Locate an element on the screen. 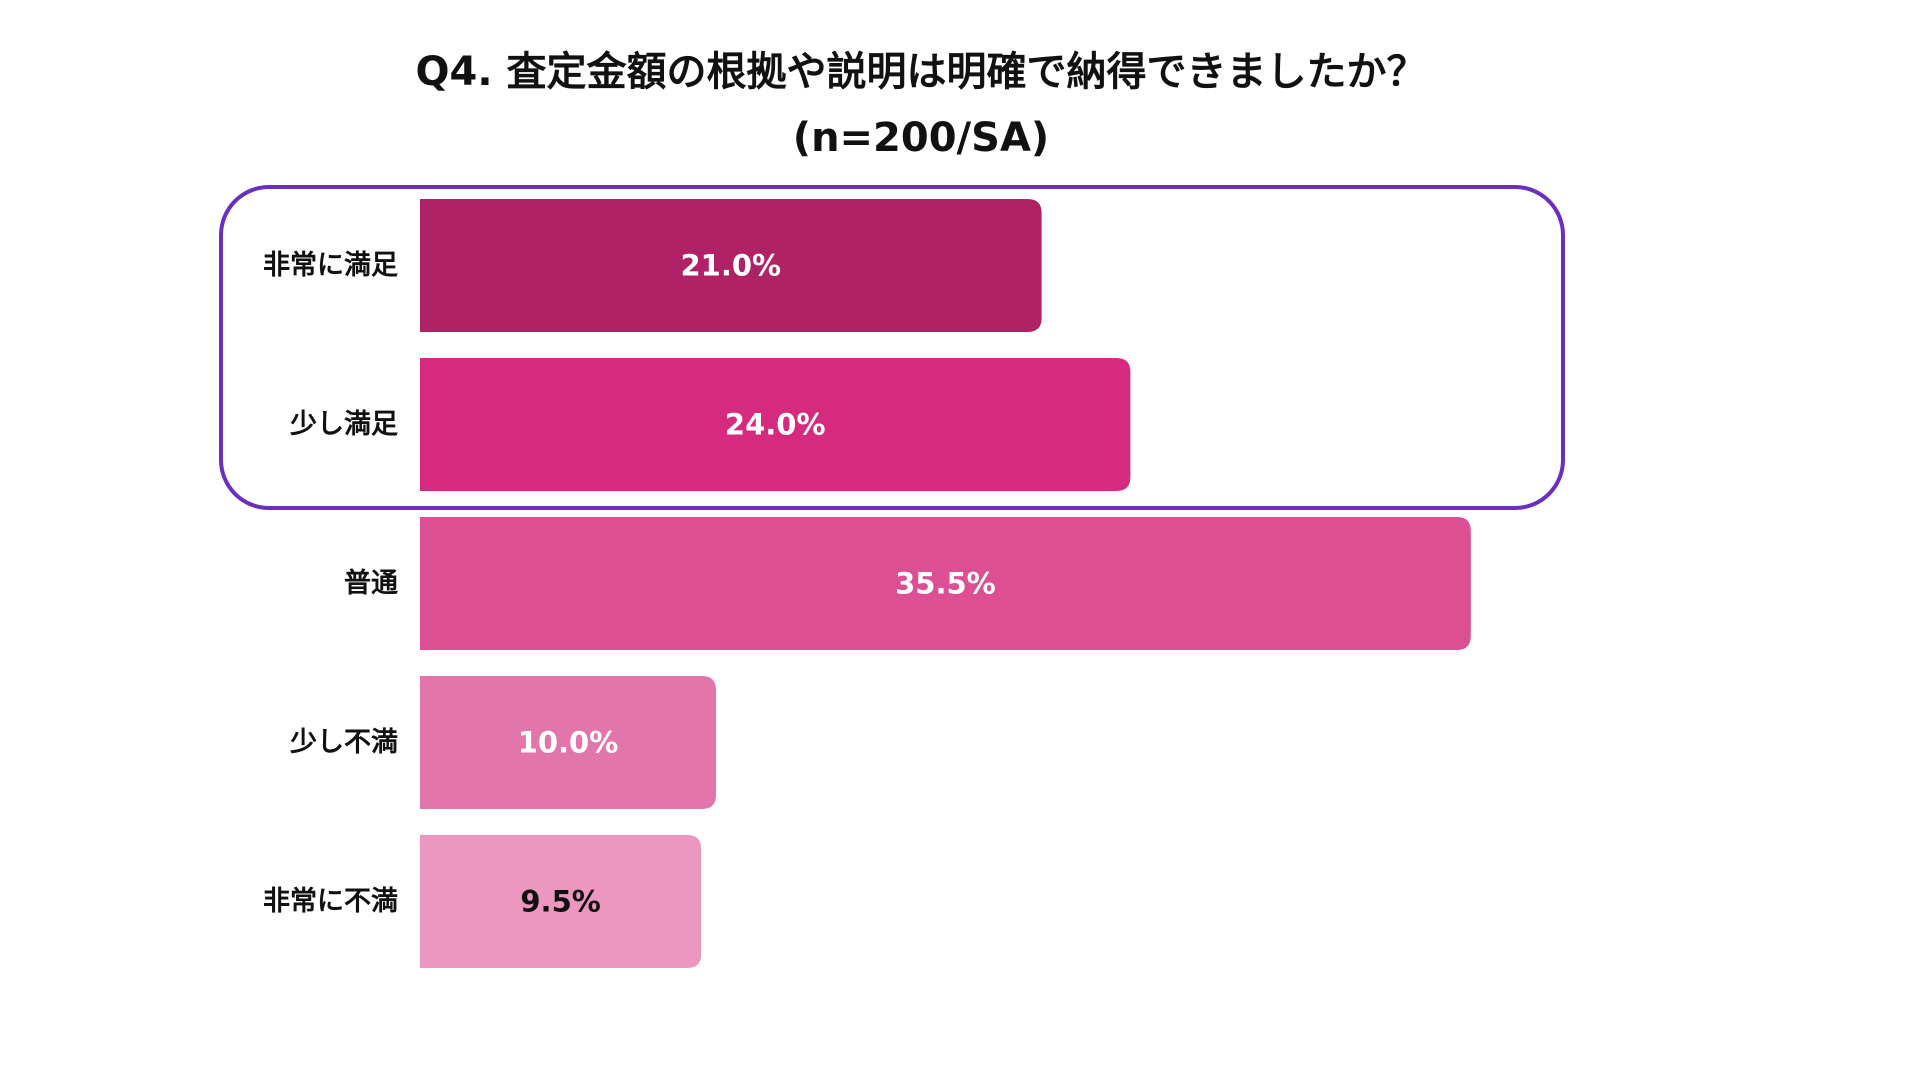 The height and width of the screenshot is (1080, 1920). value-label: 9.5% is located at coordinates (560, 902).